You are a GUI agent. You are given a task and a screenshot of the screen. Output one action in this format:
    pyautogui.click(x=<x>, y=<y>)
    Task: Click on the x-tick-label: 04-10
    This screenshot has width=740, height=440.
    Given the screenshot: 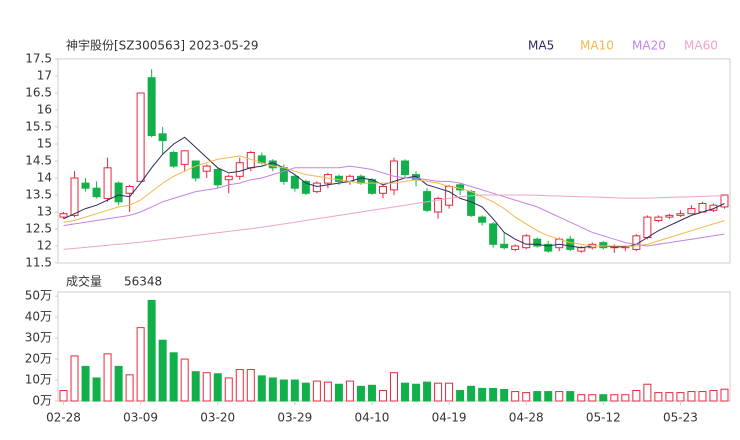 What is the action you would take?
    pyautogui.click(x=372, y=418)
    